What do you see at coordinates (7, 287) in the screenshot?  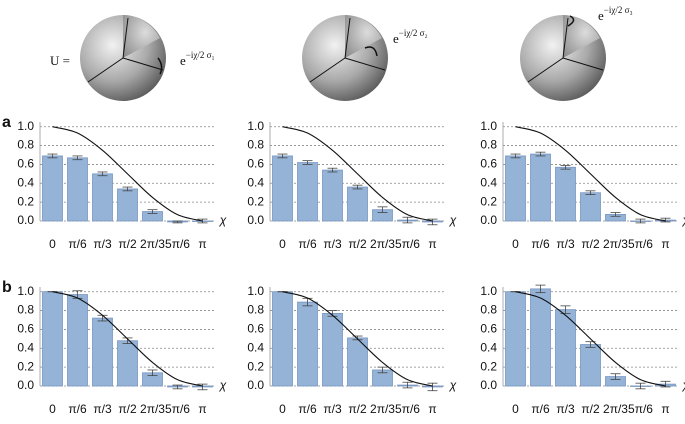 I see `panel-label: b` at bounding box center [7, 287].